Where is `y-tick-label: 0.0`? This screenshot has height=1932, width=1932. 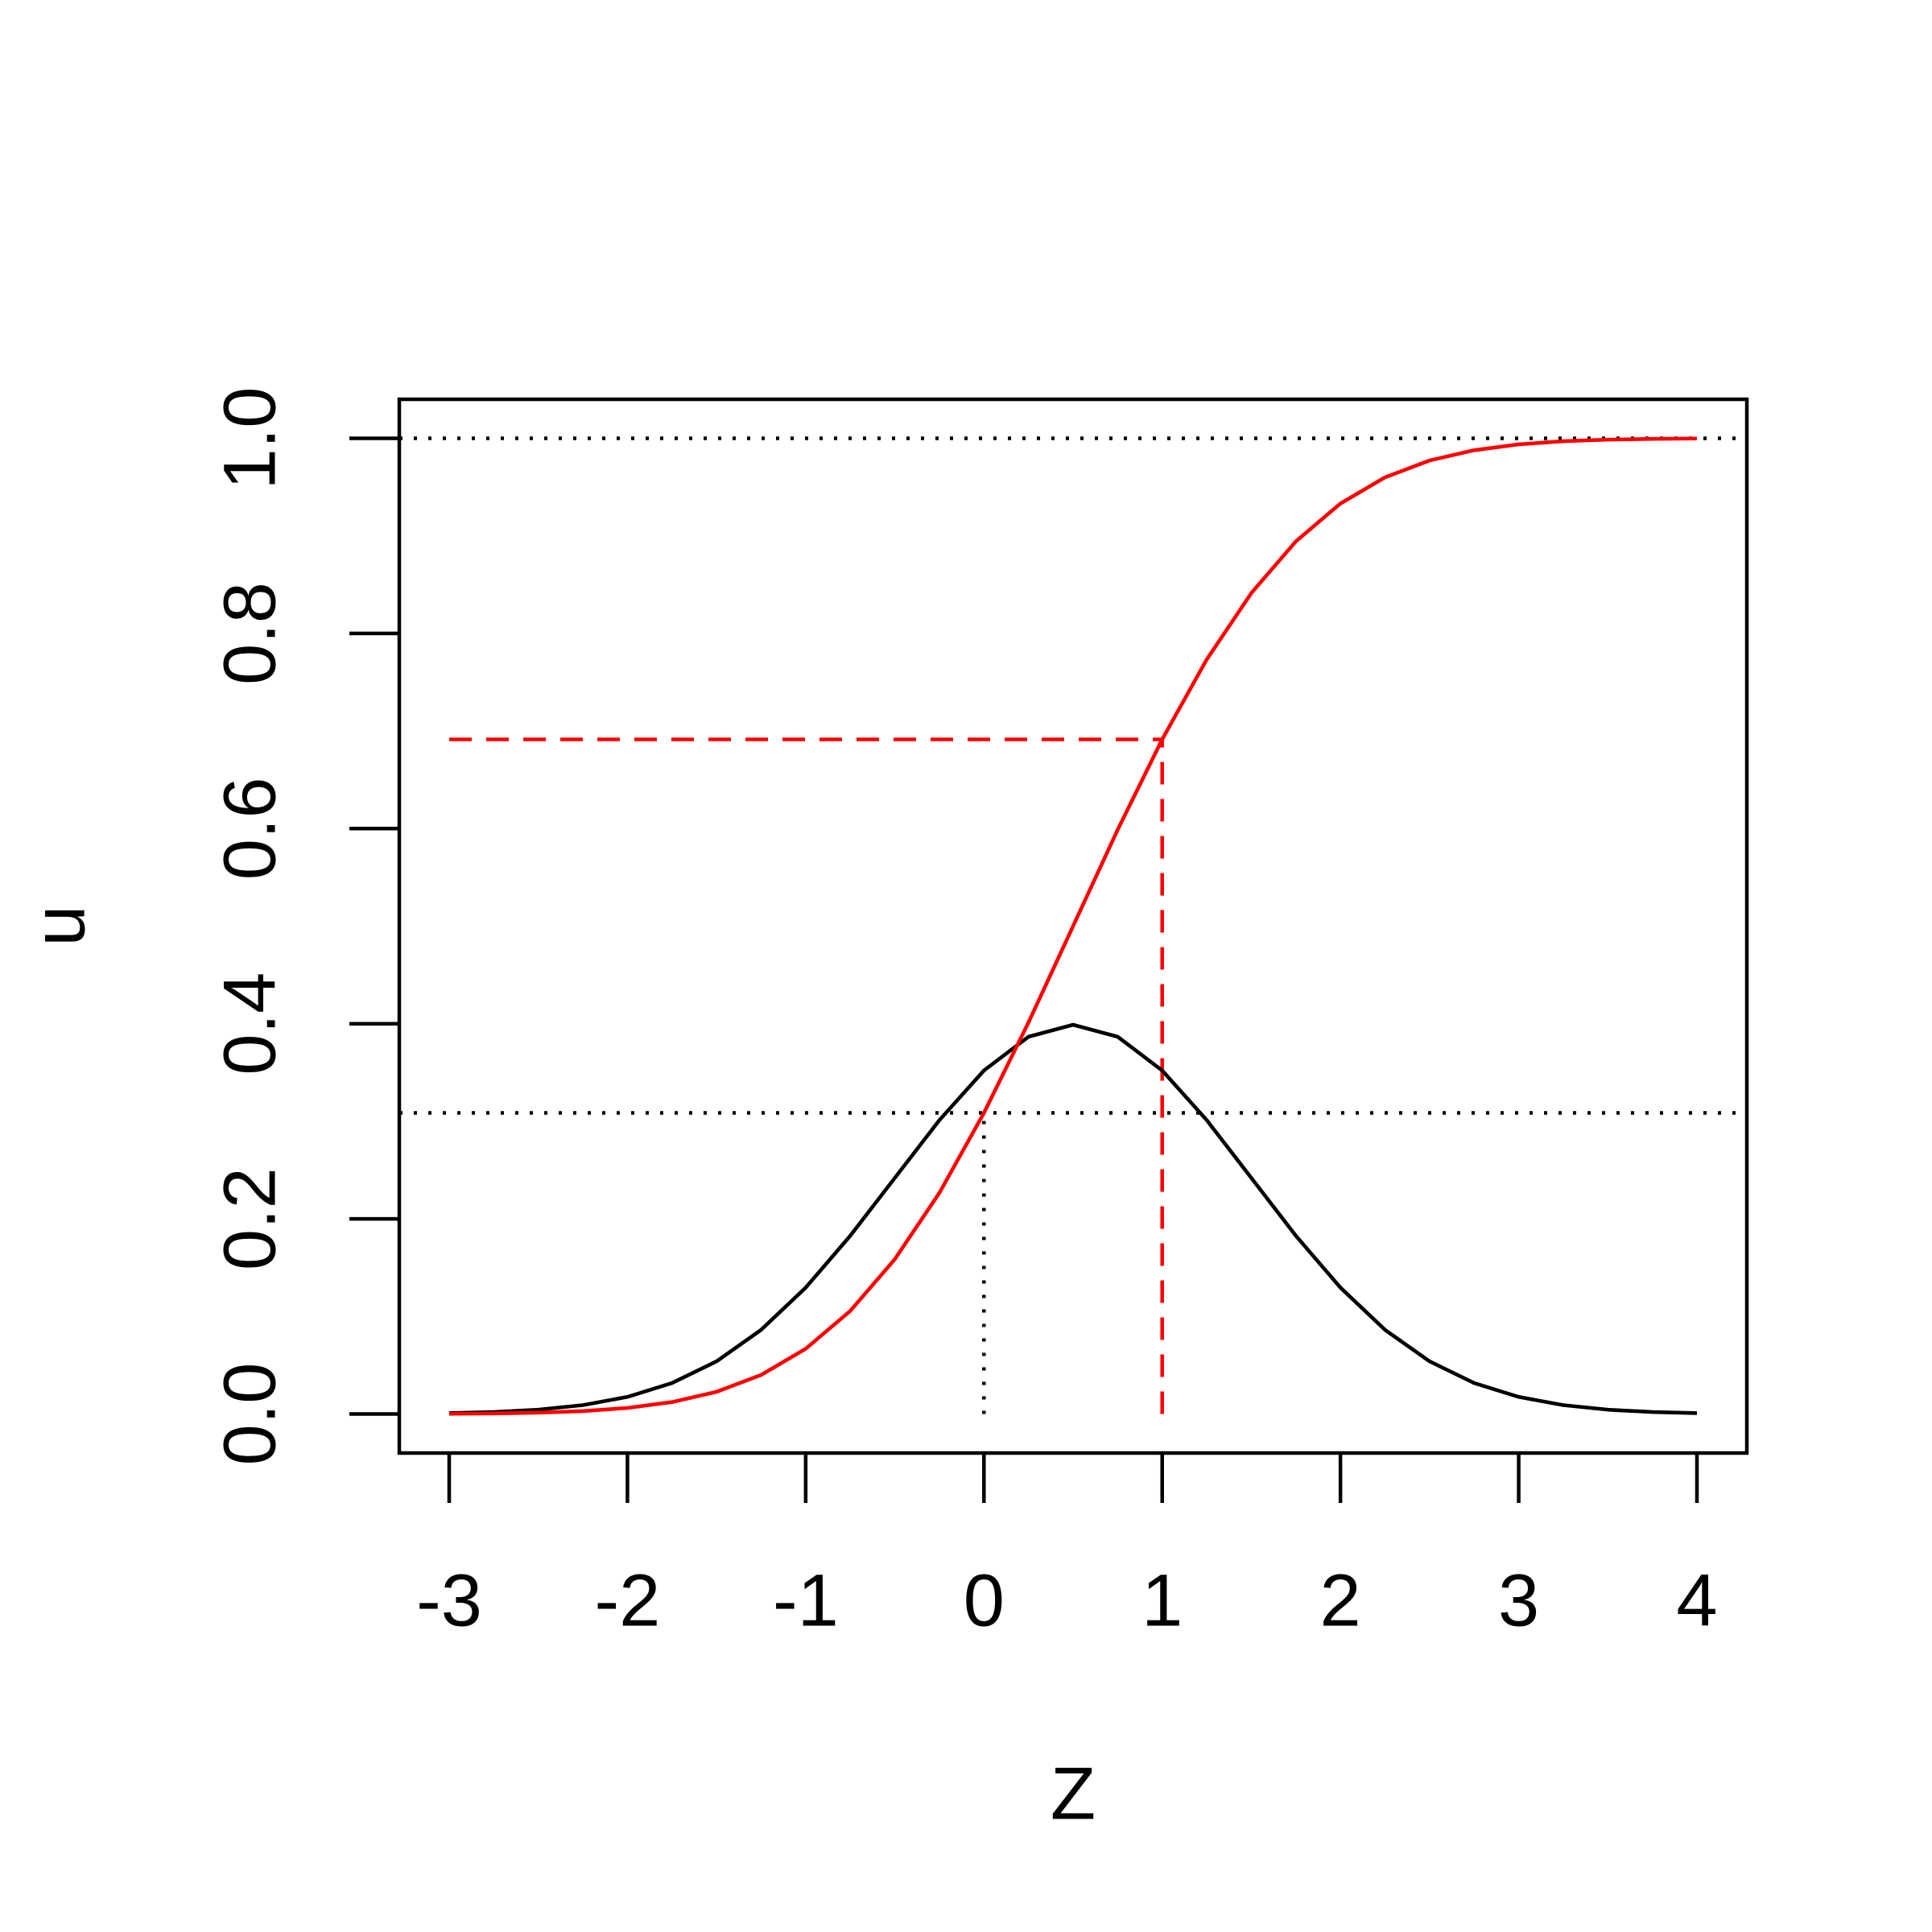
y-tick-label: 0.0 is located at coordinates (249, 1414).